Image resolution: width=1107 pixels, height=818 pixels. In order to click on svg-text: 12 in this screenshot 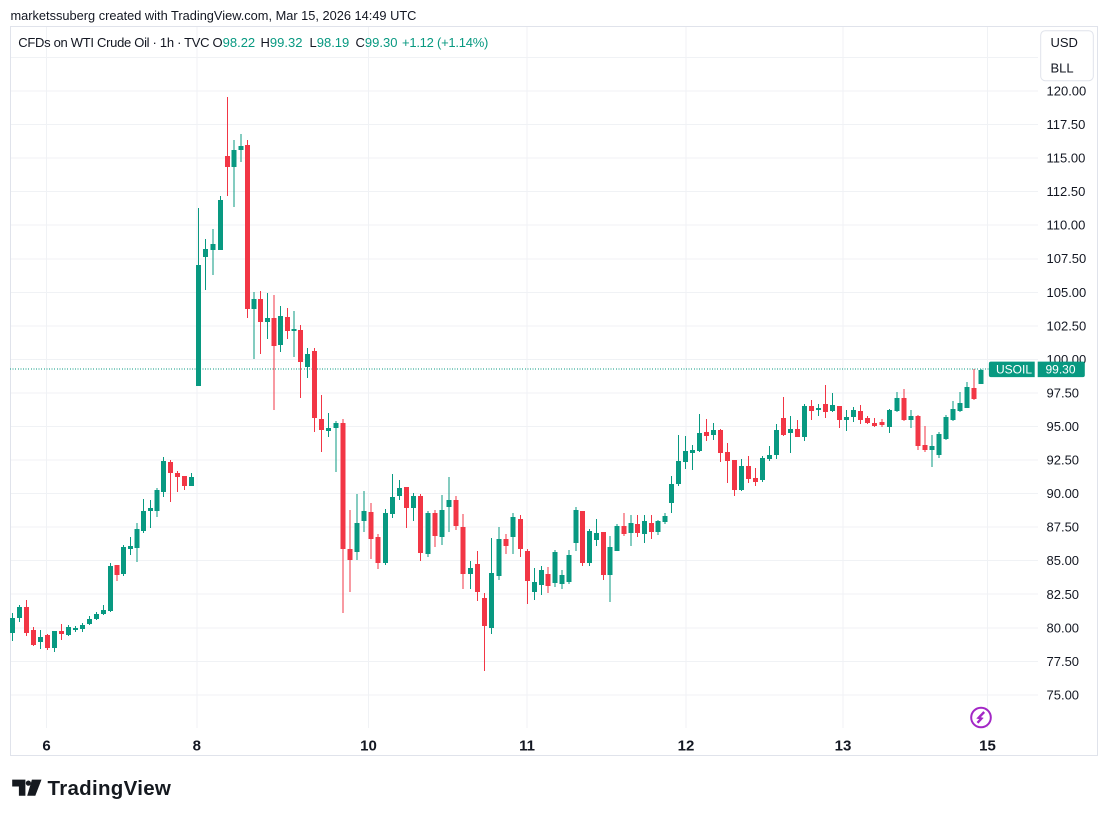, I will do `click(686, 746)`.